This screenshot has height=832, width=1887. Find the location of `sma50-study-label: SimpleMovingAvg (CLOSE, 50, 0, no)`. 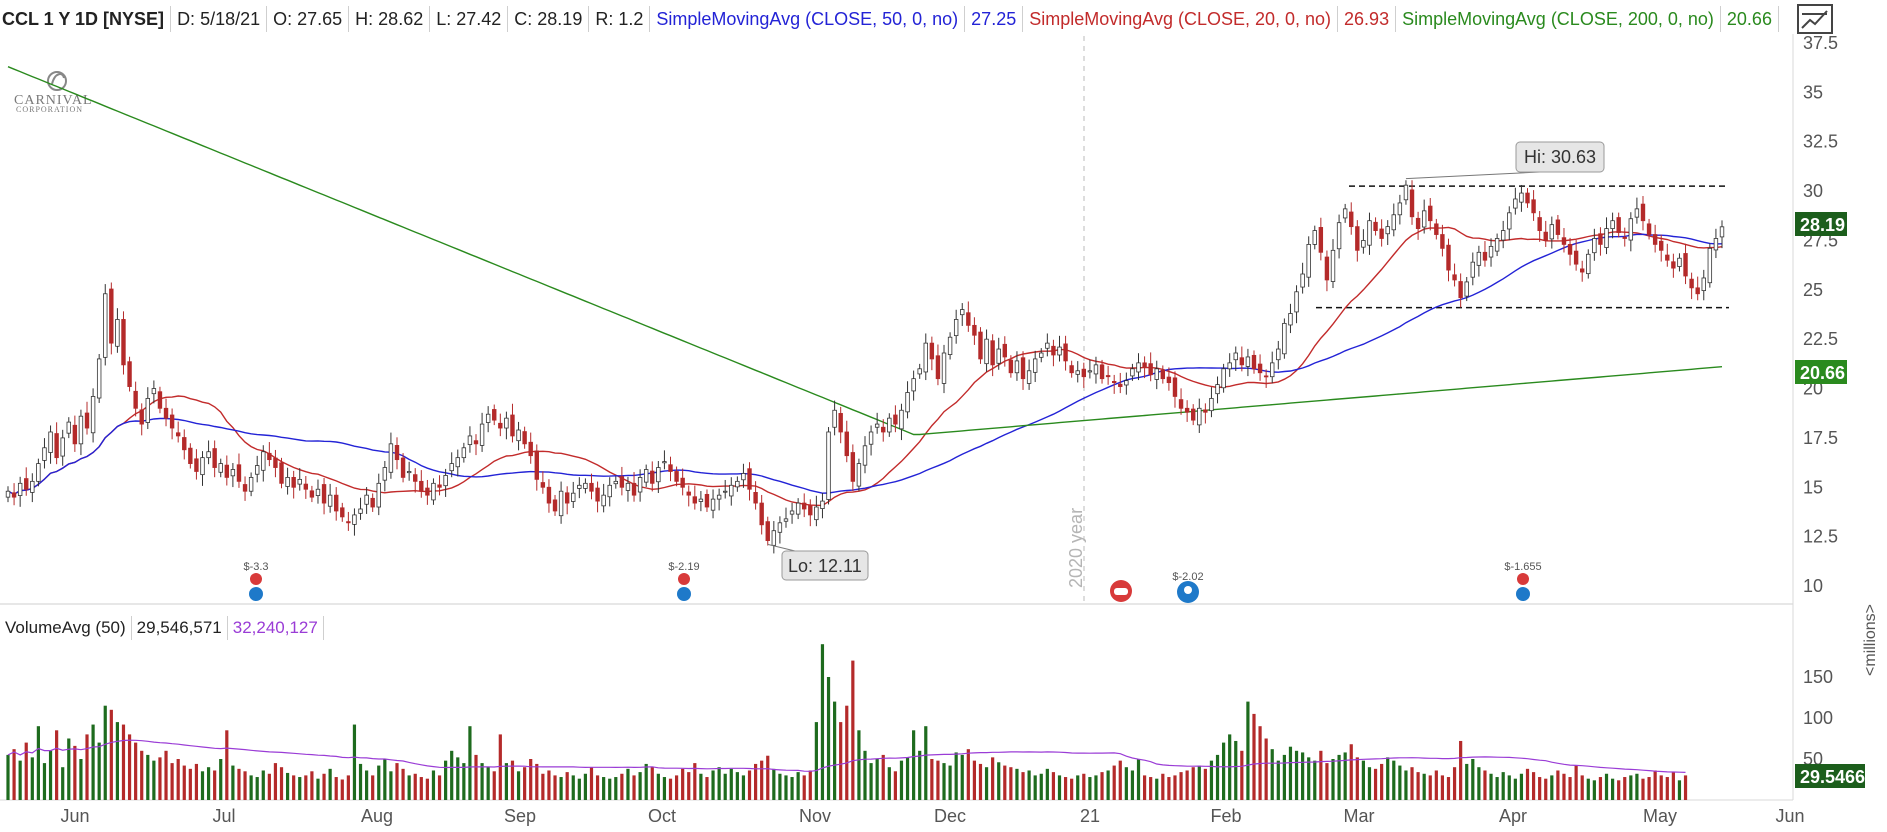

sma50-study-label: SimpleMovingAvg (CLOSE, 50, 0, no) is located at coordinates (808, 19).